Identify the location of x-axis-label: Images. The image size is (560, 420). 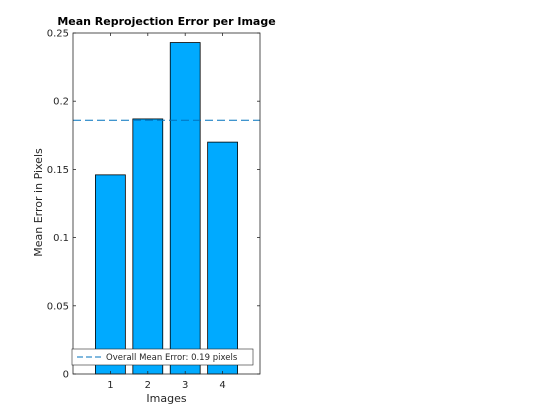
(166, 398).